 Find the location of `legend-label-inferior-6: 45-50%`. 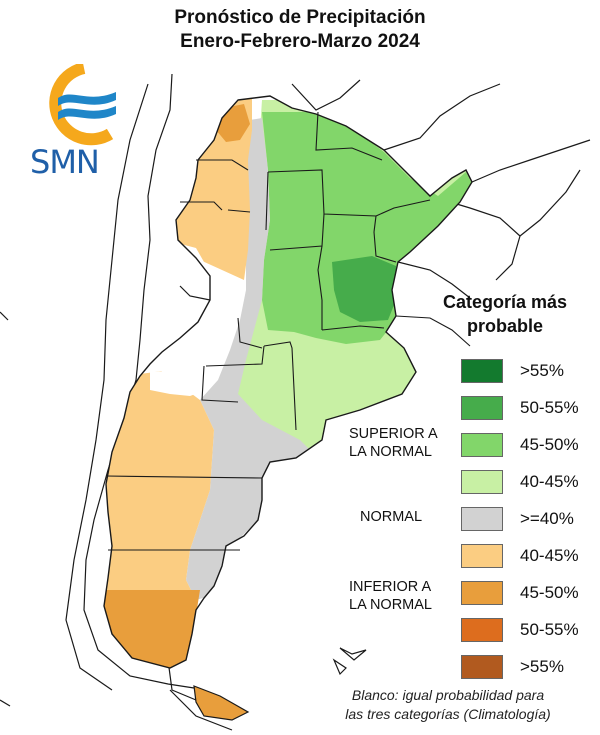

legend-label-inferior-6: 45-50% is located at coordinates (549, 592).